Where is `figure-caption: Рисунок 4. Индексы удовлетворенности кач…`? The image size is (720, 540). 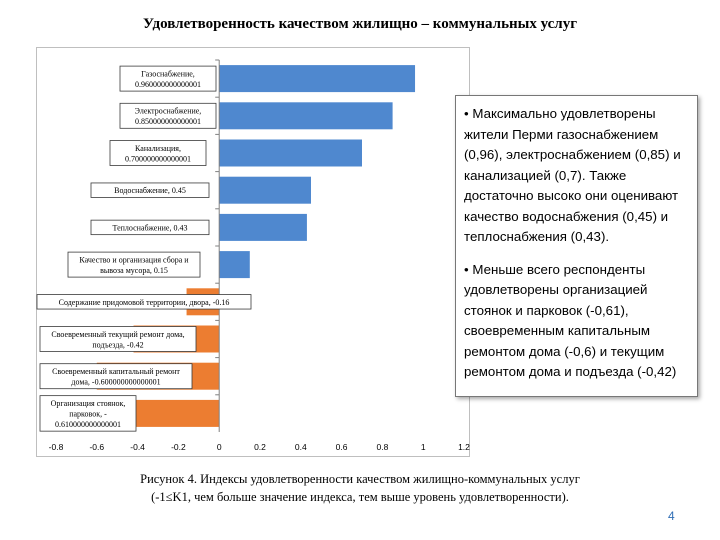 figure-caption: Рисунок 4. Индексы удовлетворенности кач… is located at coordinates (360, 488).